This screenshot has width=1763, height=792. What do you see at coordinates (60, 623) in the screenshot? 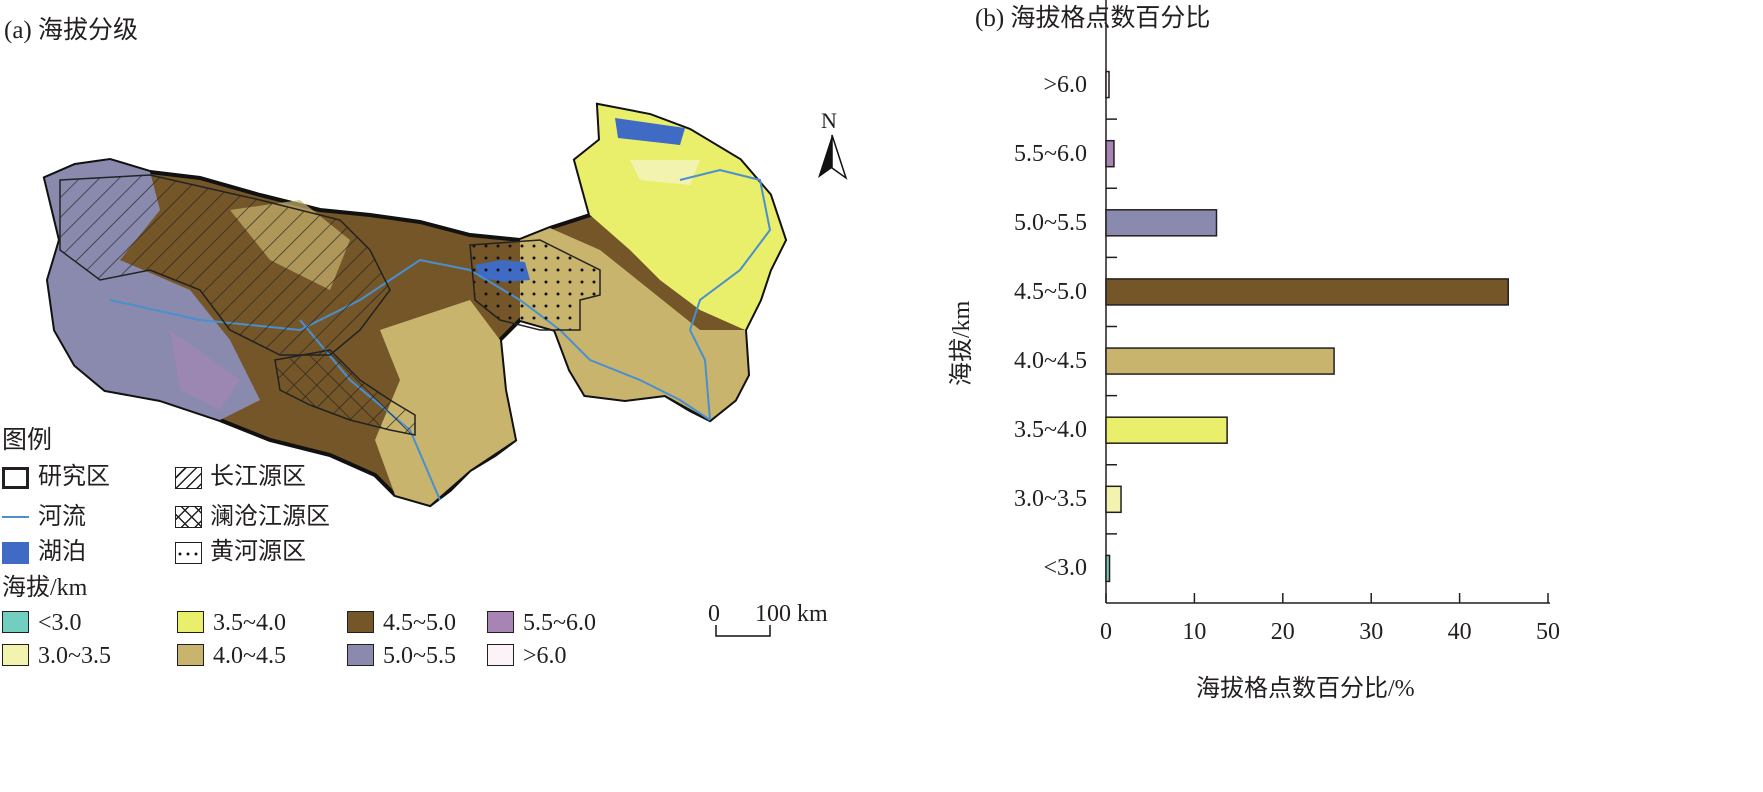
I see `elevation-legend-label: <3.0` at bounding box center [60, 623].